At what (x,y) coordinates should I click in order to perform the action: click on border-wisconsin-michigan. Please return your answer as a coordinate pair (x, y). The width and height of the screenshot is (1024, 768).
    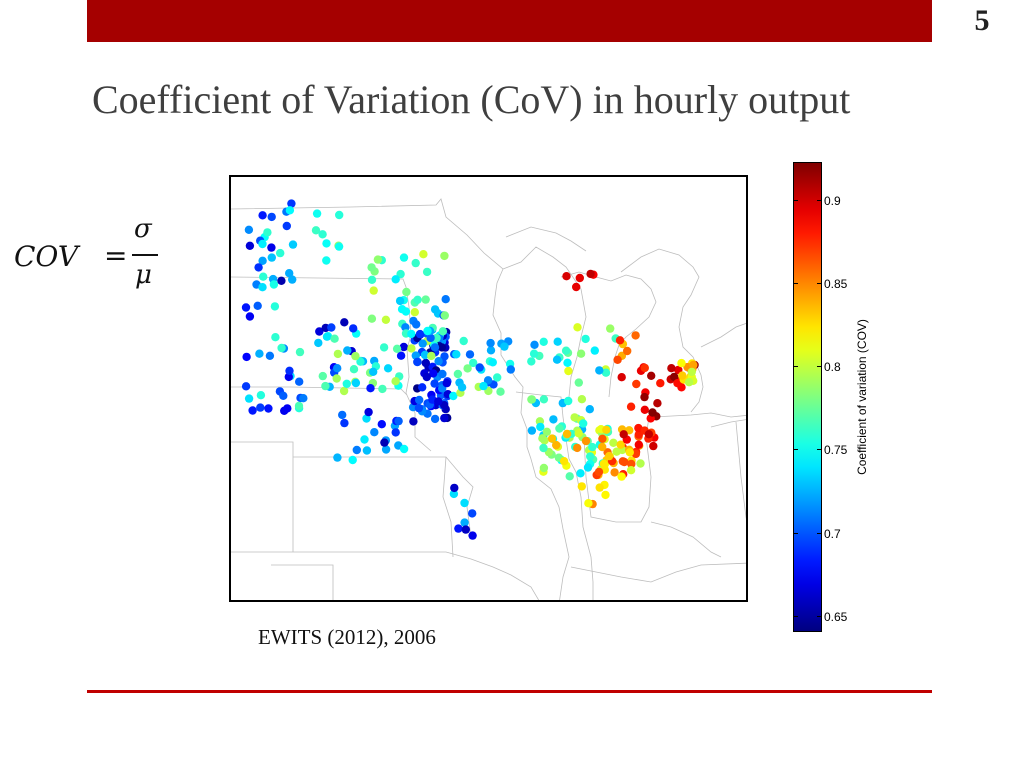
    Looking at the image, I should click on (544, 322).